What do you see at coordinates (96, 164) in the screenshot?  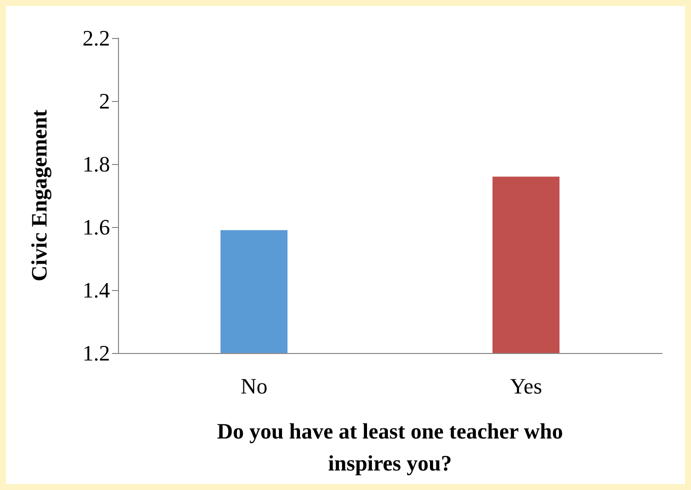 I see `y-tick-label: 1.8` at bounding box center [96, 164].